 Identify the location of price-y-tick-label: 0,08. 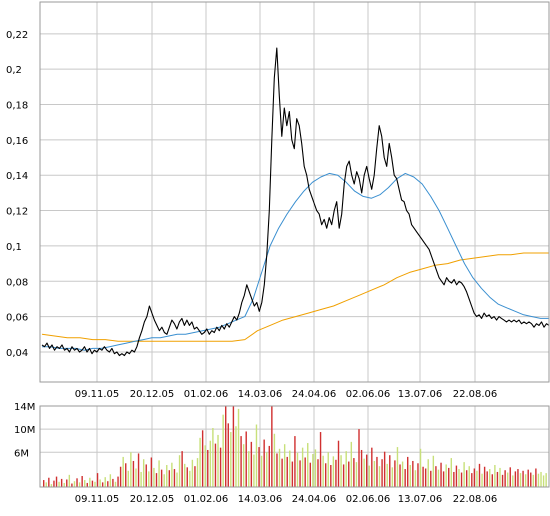
(17, 282).